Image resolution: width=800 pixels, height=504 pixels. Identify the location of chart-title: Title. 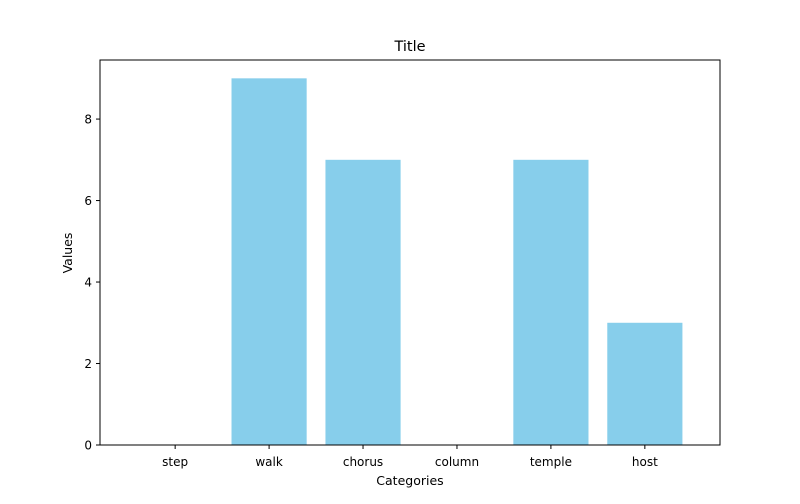
(409, 47).